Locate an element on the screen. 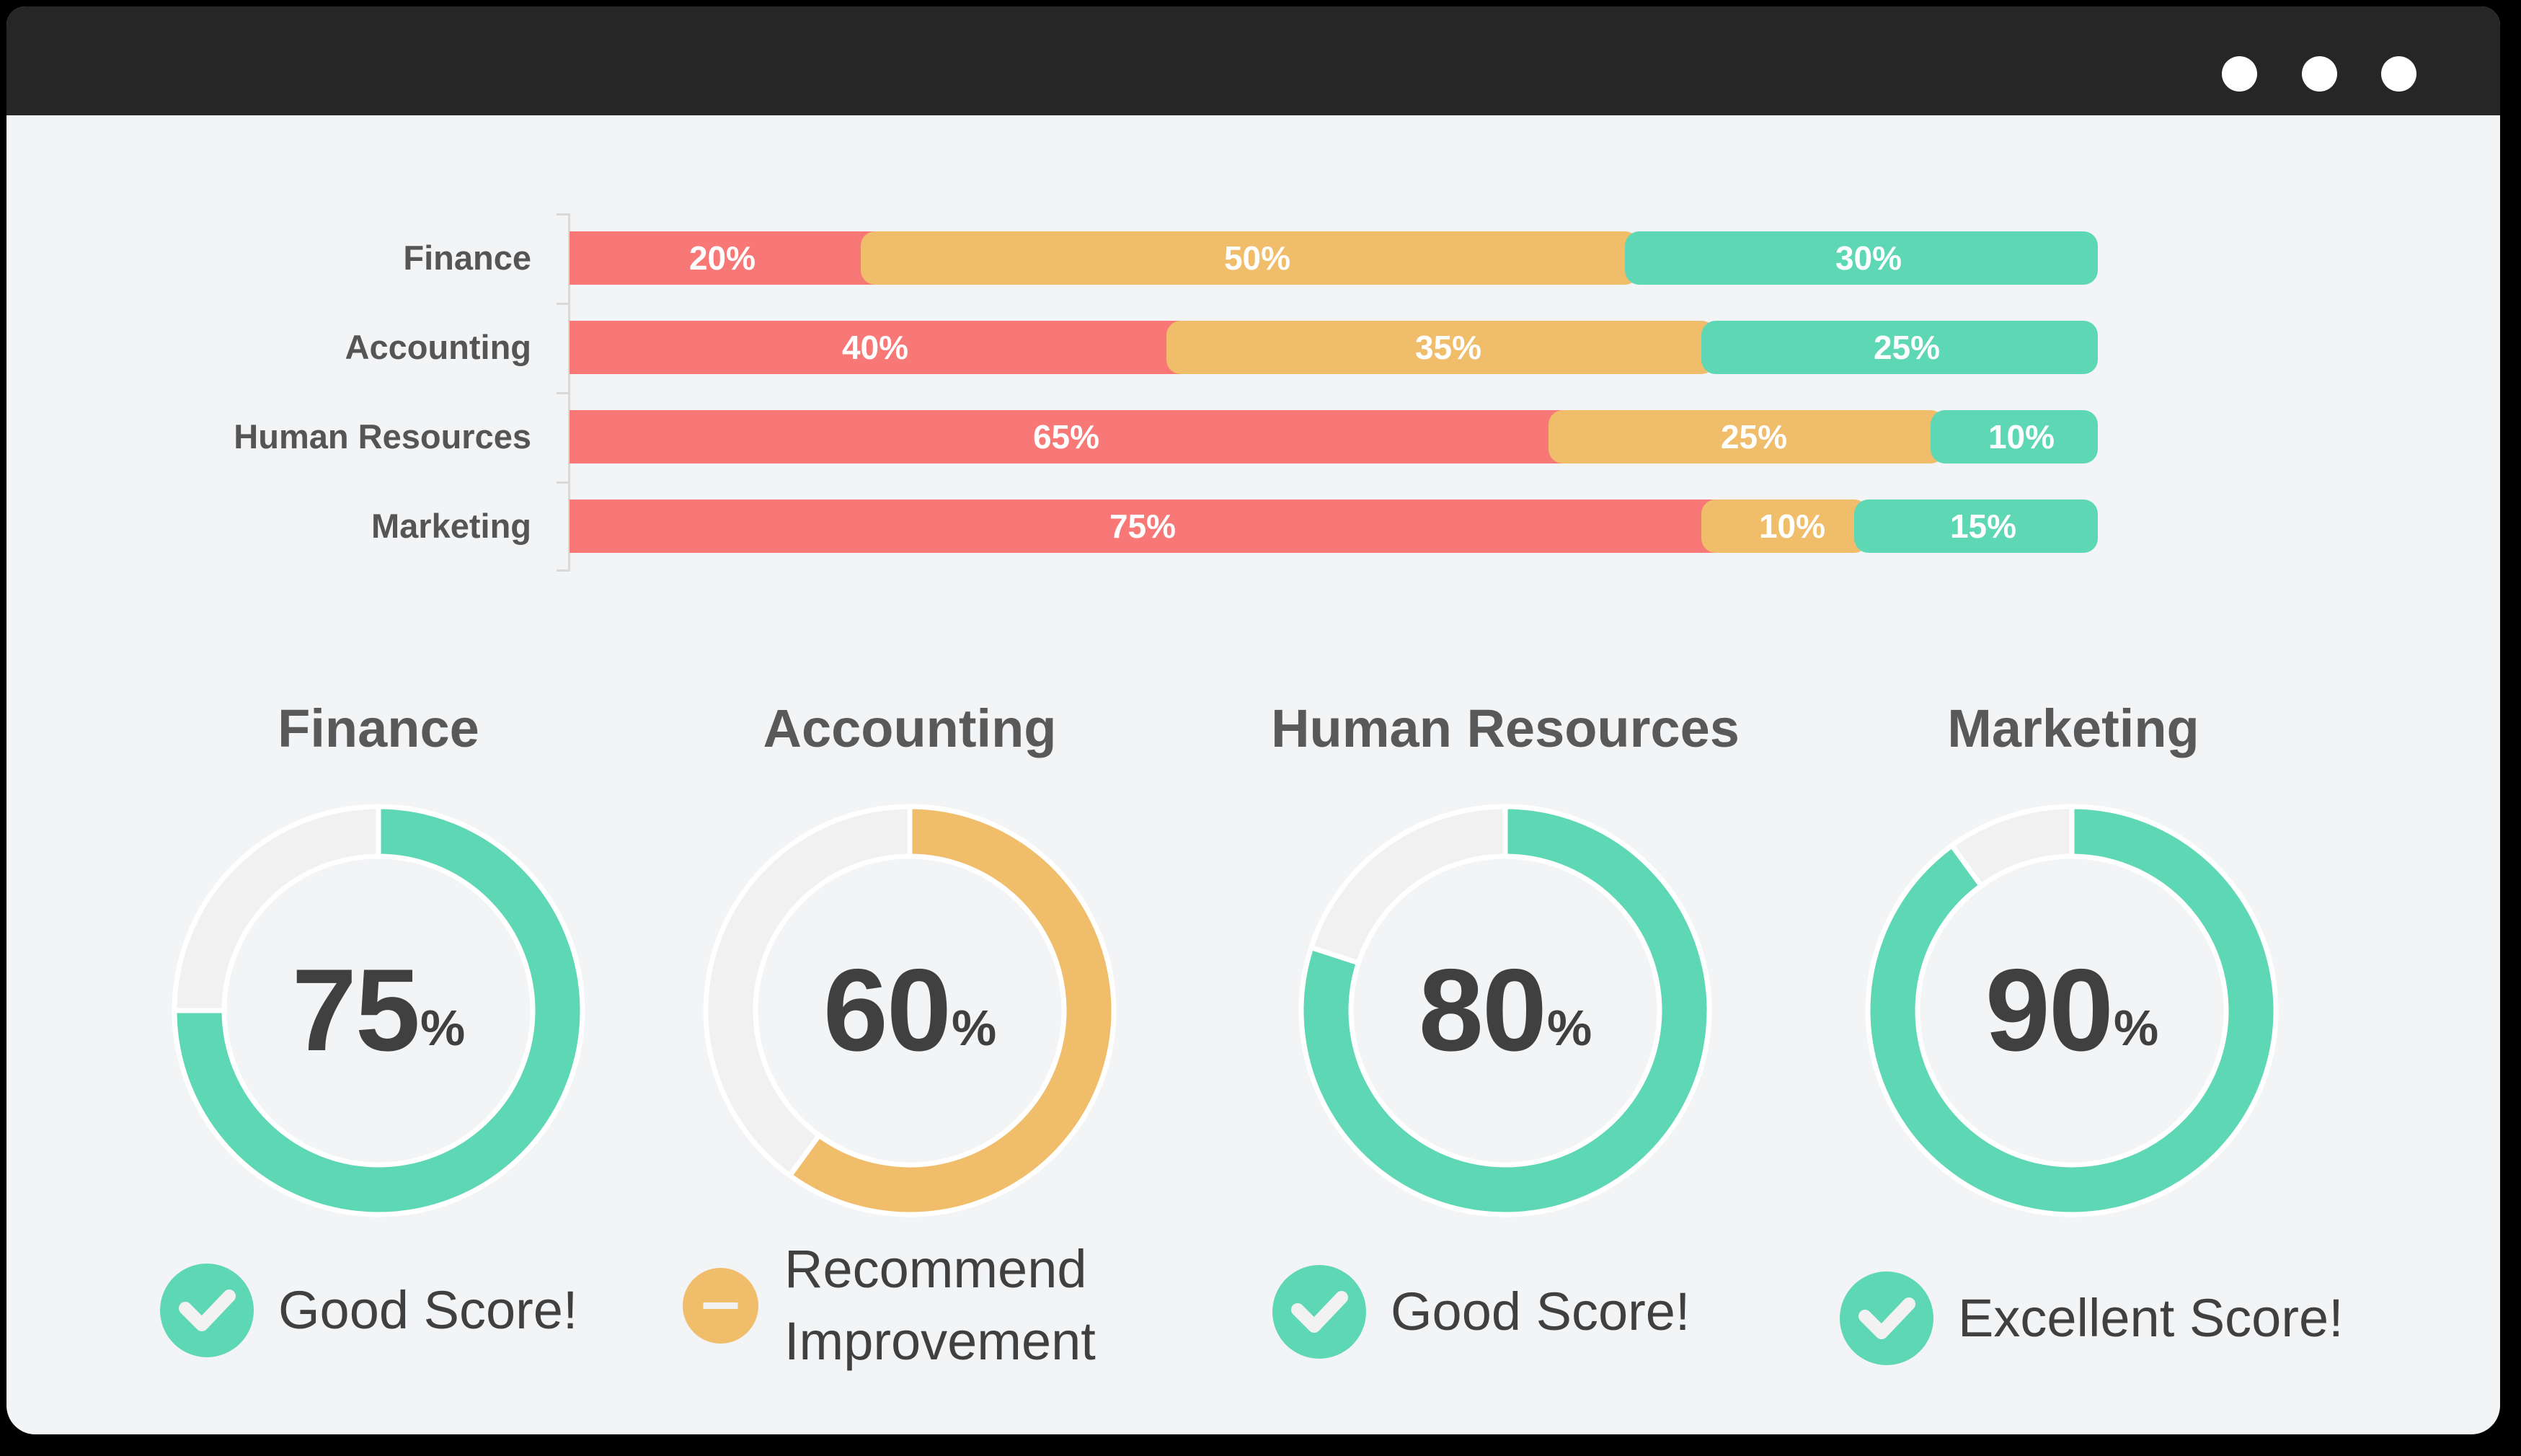 This screenshot has width=2521, height=1456. bar-segment: 35% is located at coordinates (1441, 347).